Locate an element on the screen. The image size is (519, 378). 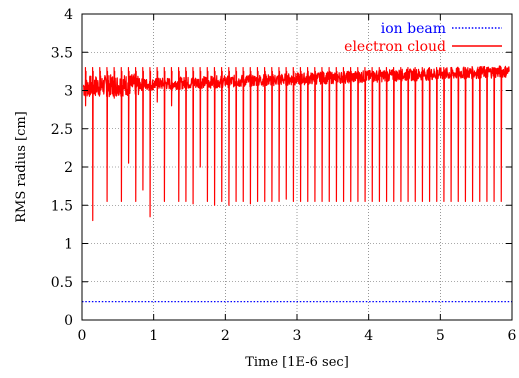
y-tick-label: 0 is located at coordinates (68, 321).